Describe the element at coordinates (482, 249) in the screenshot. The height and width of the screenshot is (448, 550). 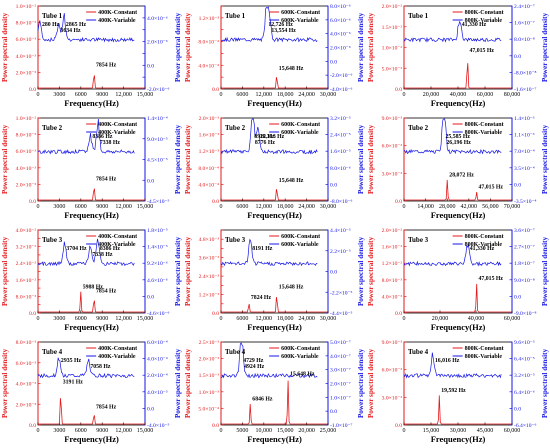
I see `peak-annotation: 41,330 Hz` at that location.